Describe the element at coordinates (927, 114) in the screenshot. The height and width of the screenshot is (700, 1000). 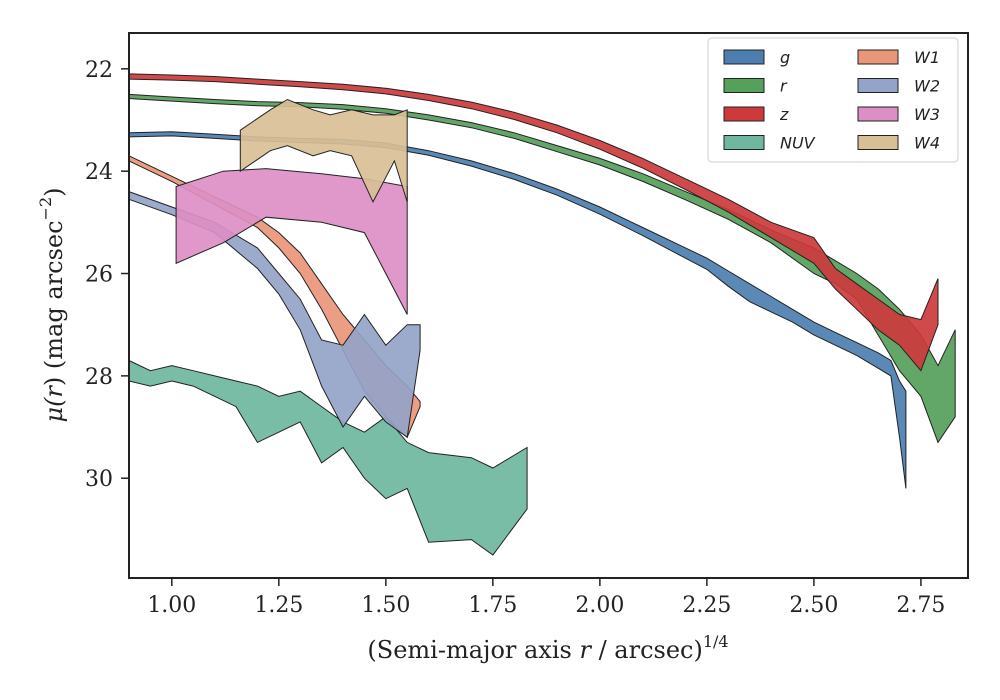
I see `legend-label-w3: W3` at that location.